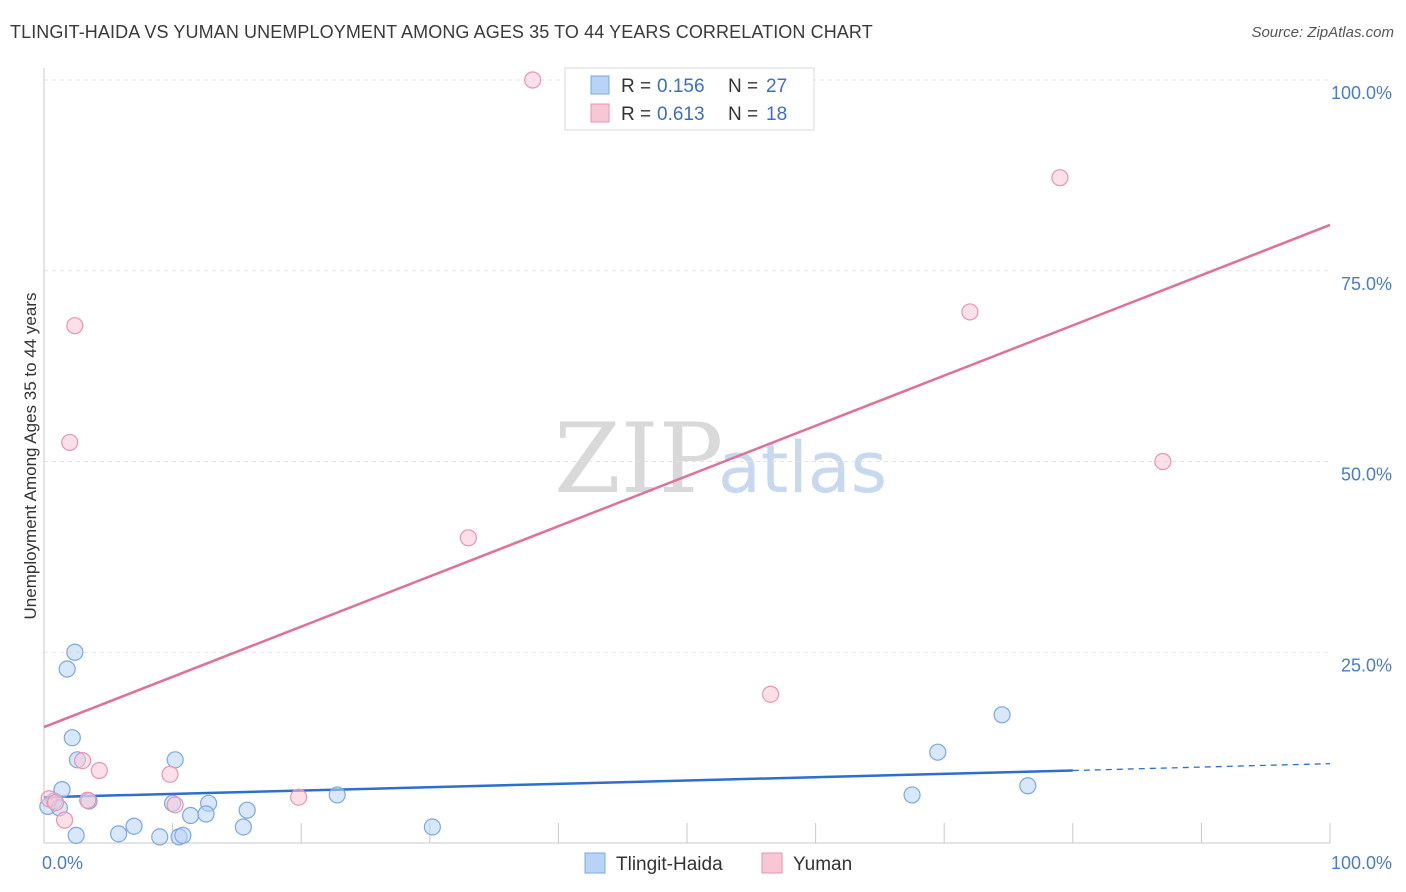 The width and height of the screenshot is (1406, 892). I want to click on legend-r-label-2: R =, so click(636, 114).